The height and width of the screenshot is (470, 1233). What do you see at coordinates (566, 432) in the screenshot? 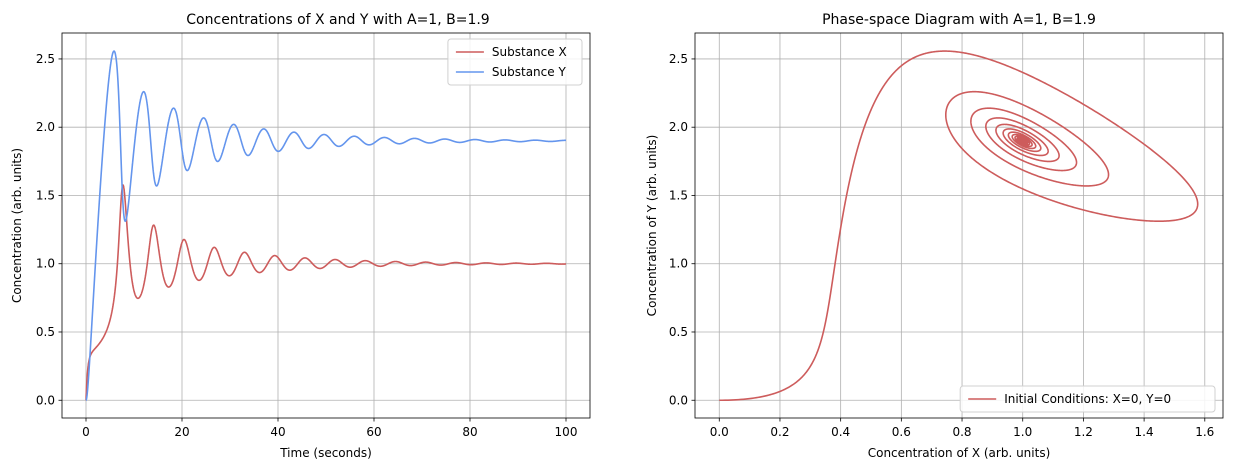
I see `x-tick-label: 100` at bounding box center [566, 432].